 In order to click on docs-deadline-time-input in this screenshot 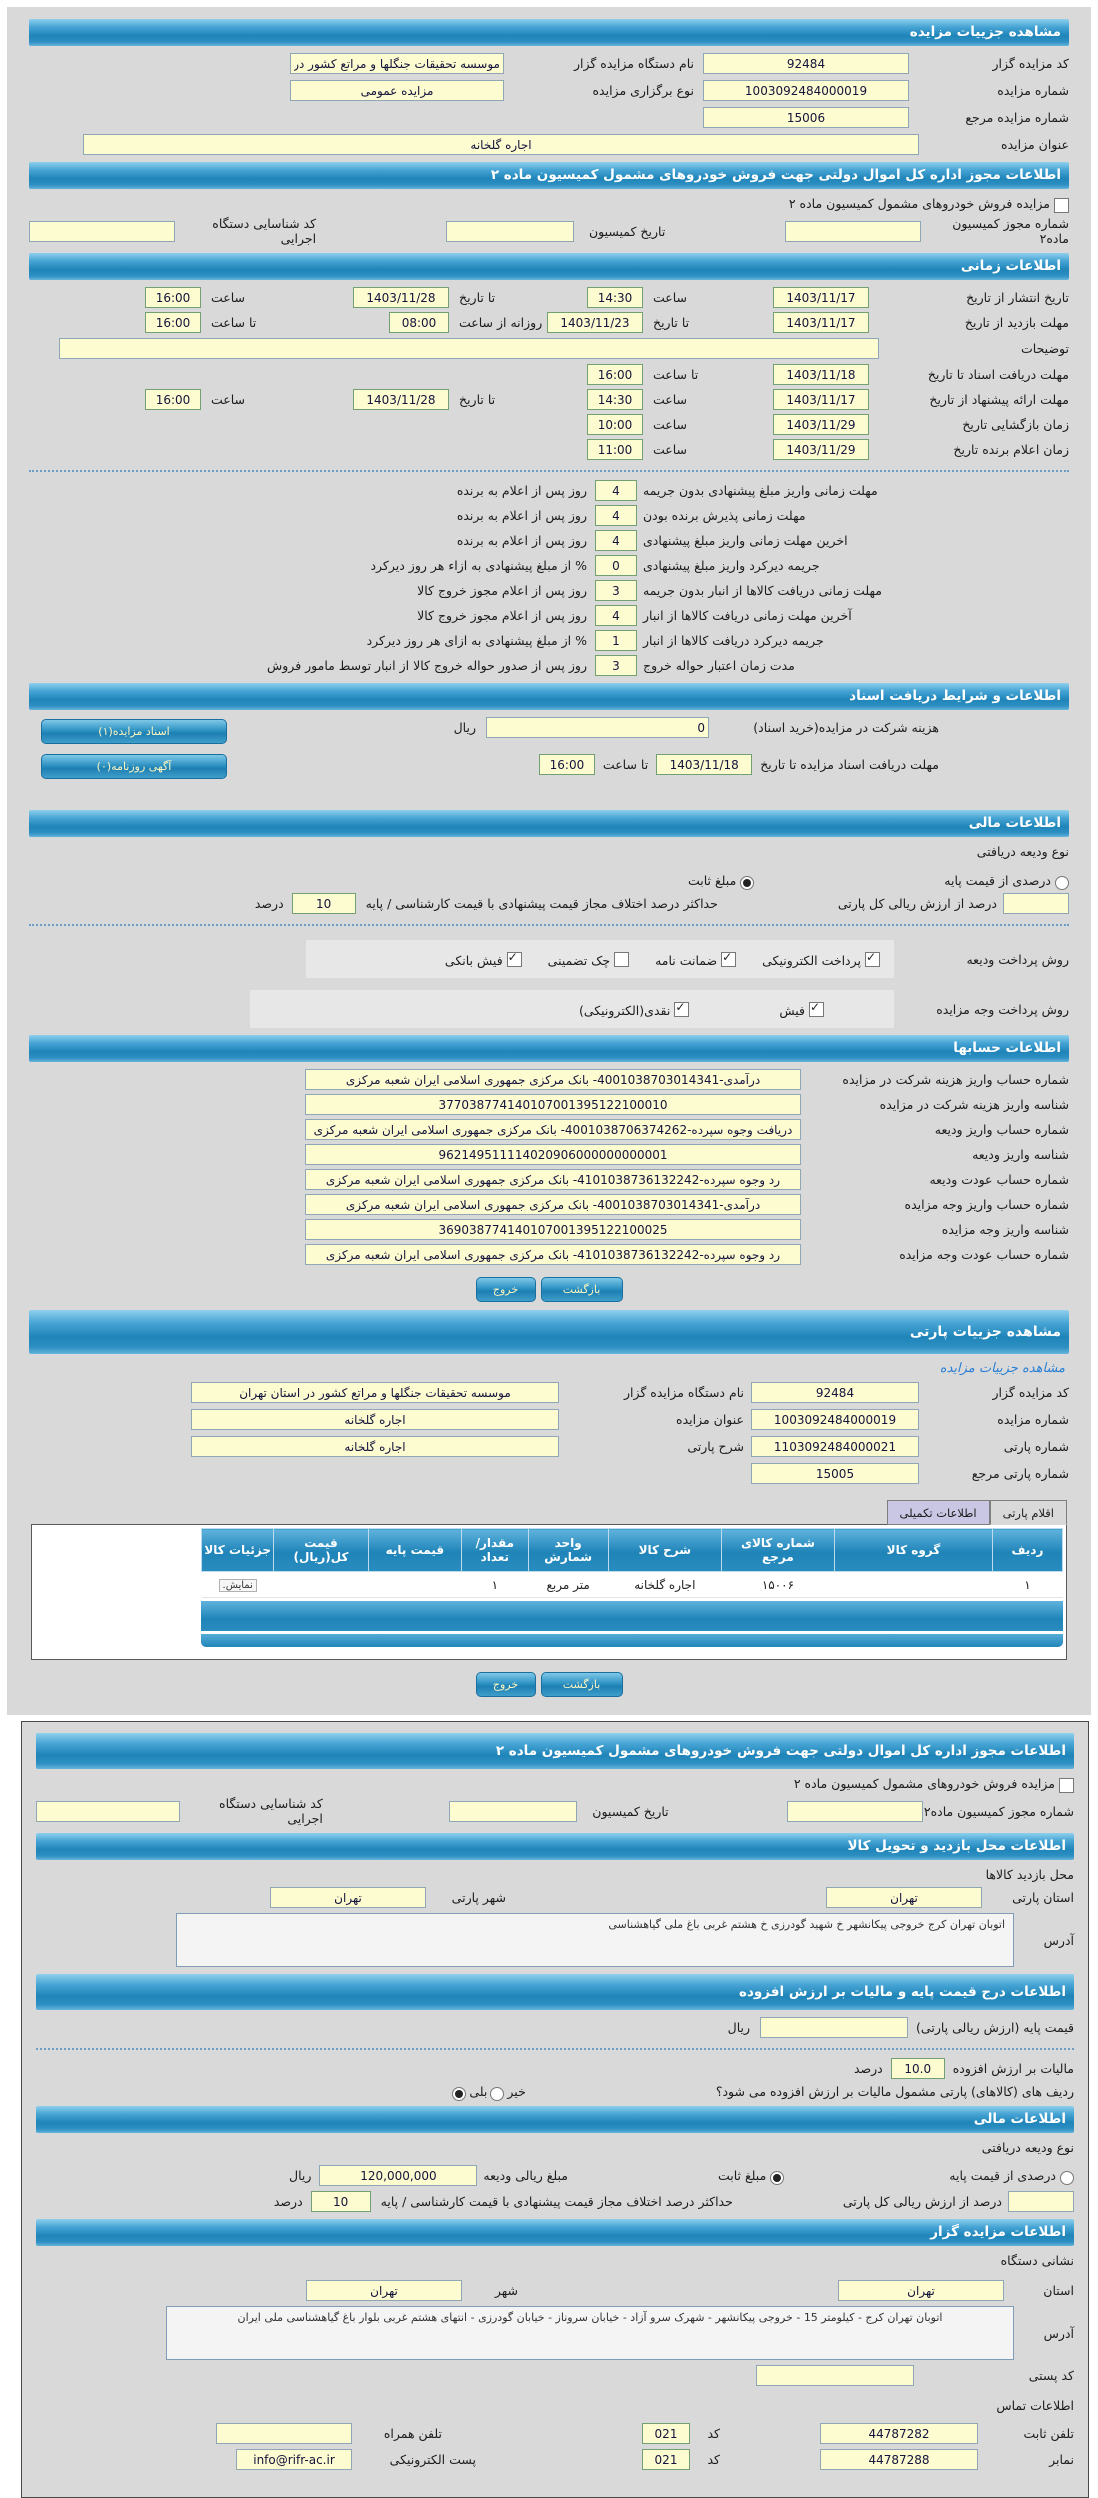, I will do `click(615, 374)`.